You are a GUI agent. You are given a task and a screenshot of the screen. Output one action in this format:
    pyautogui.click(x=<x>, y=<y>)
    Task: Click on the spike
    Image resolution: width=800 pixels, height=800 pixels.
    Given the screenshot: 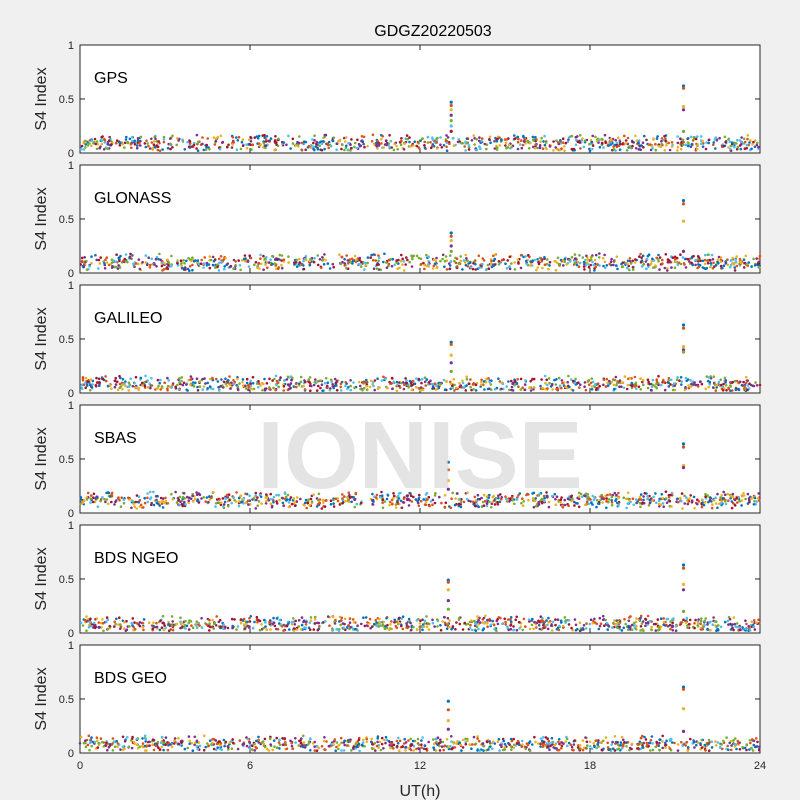 What is the action you would take?
    pyautogui.click(x=683, y=226)
    